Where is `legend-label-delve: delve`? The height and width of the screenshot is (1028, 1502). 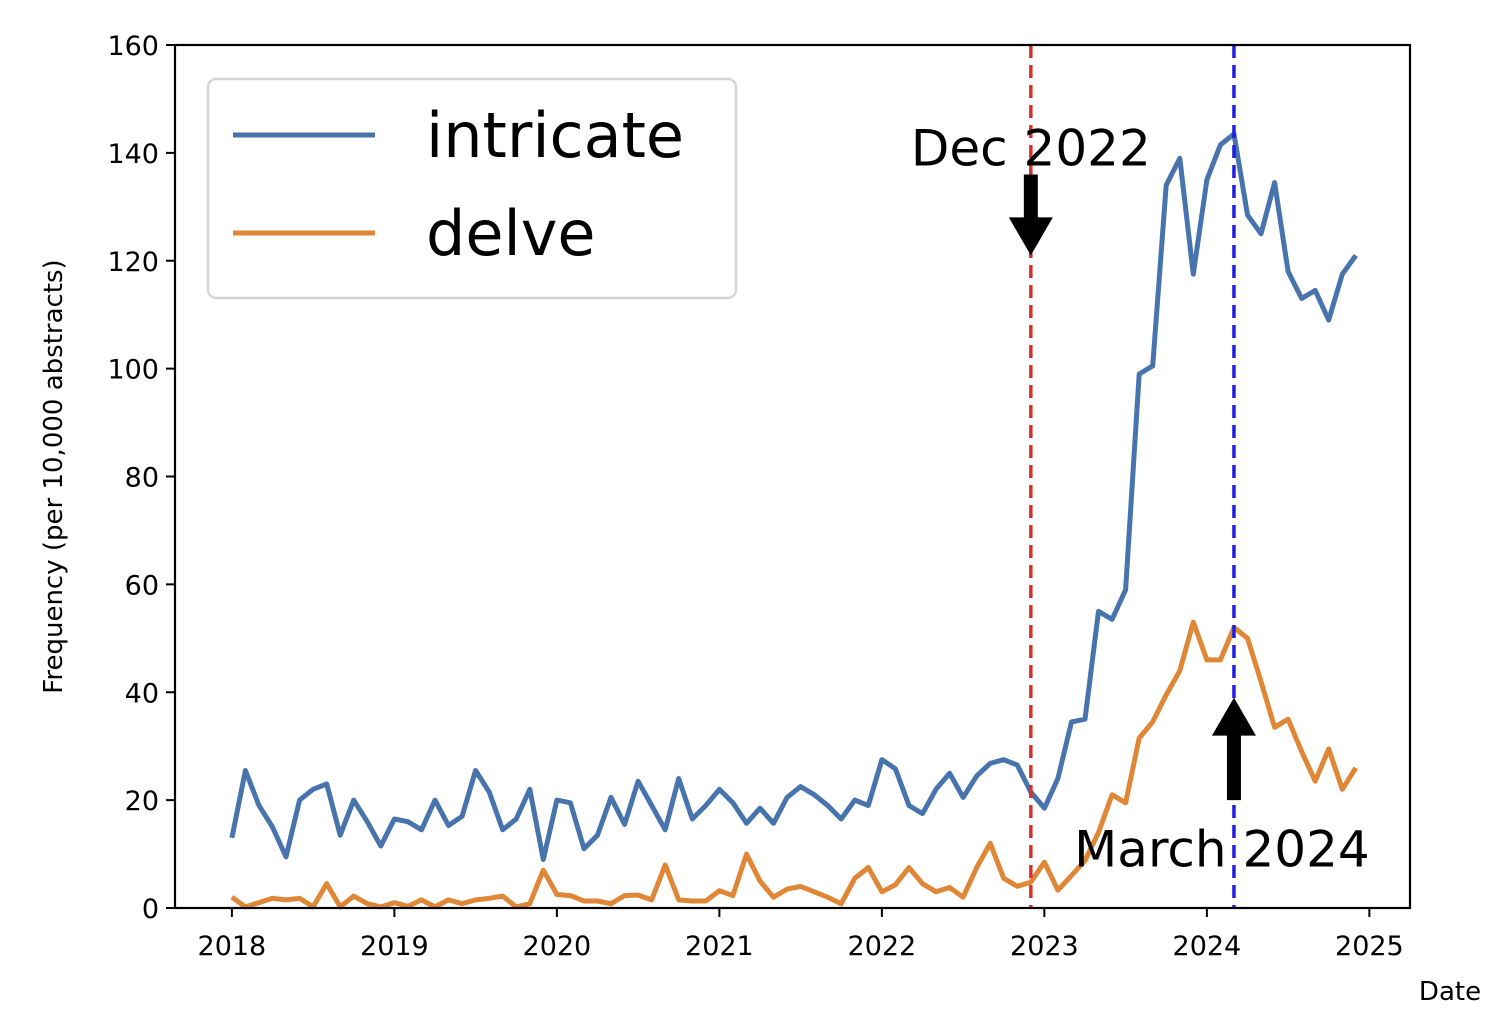
legend-label-delve: delve is located at coordinates (511, 233).